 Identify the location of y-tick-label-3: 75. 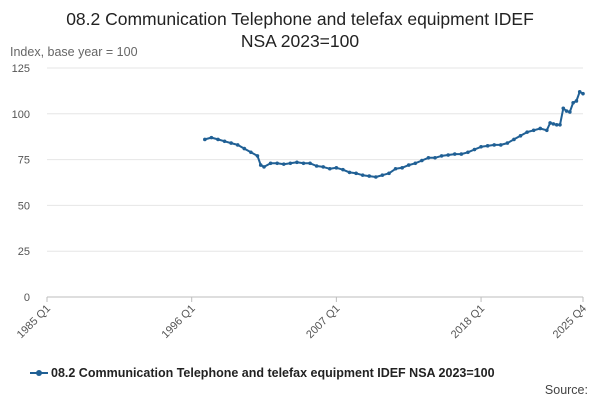
(24, 161).